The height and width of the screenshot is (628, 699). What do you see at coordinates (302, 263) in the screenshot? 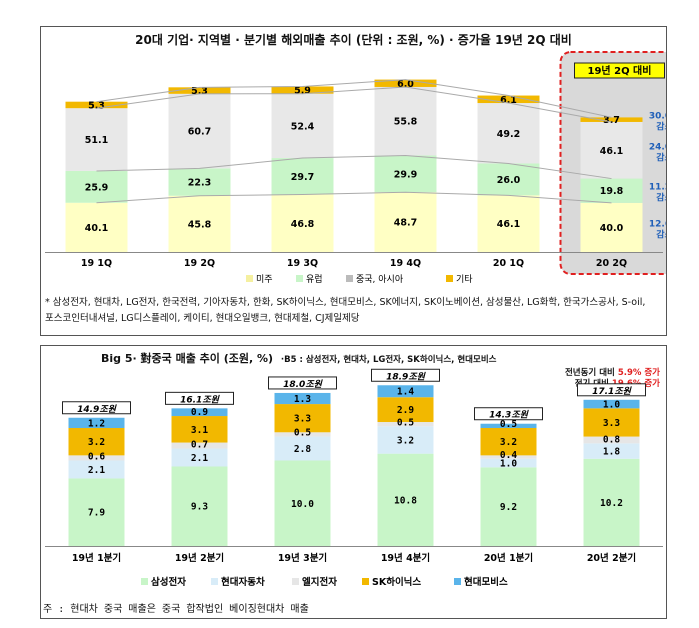
I see `x-tick-label: 19 3Q` at bounding box center [302, 263].